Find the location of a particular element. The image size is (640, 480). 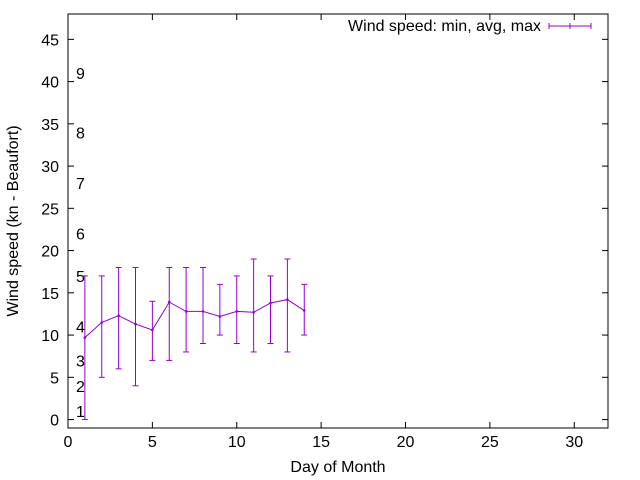

x-axis-label: Day of Month is located at coordinates (337, 467).